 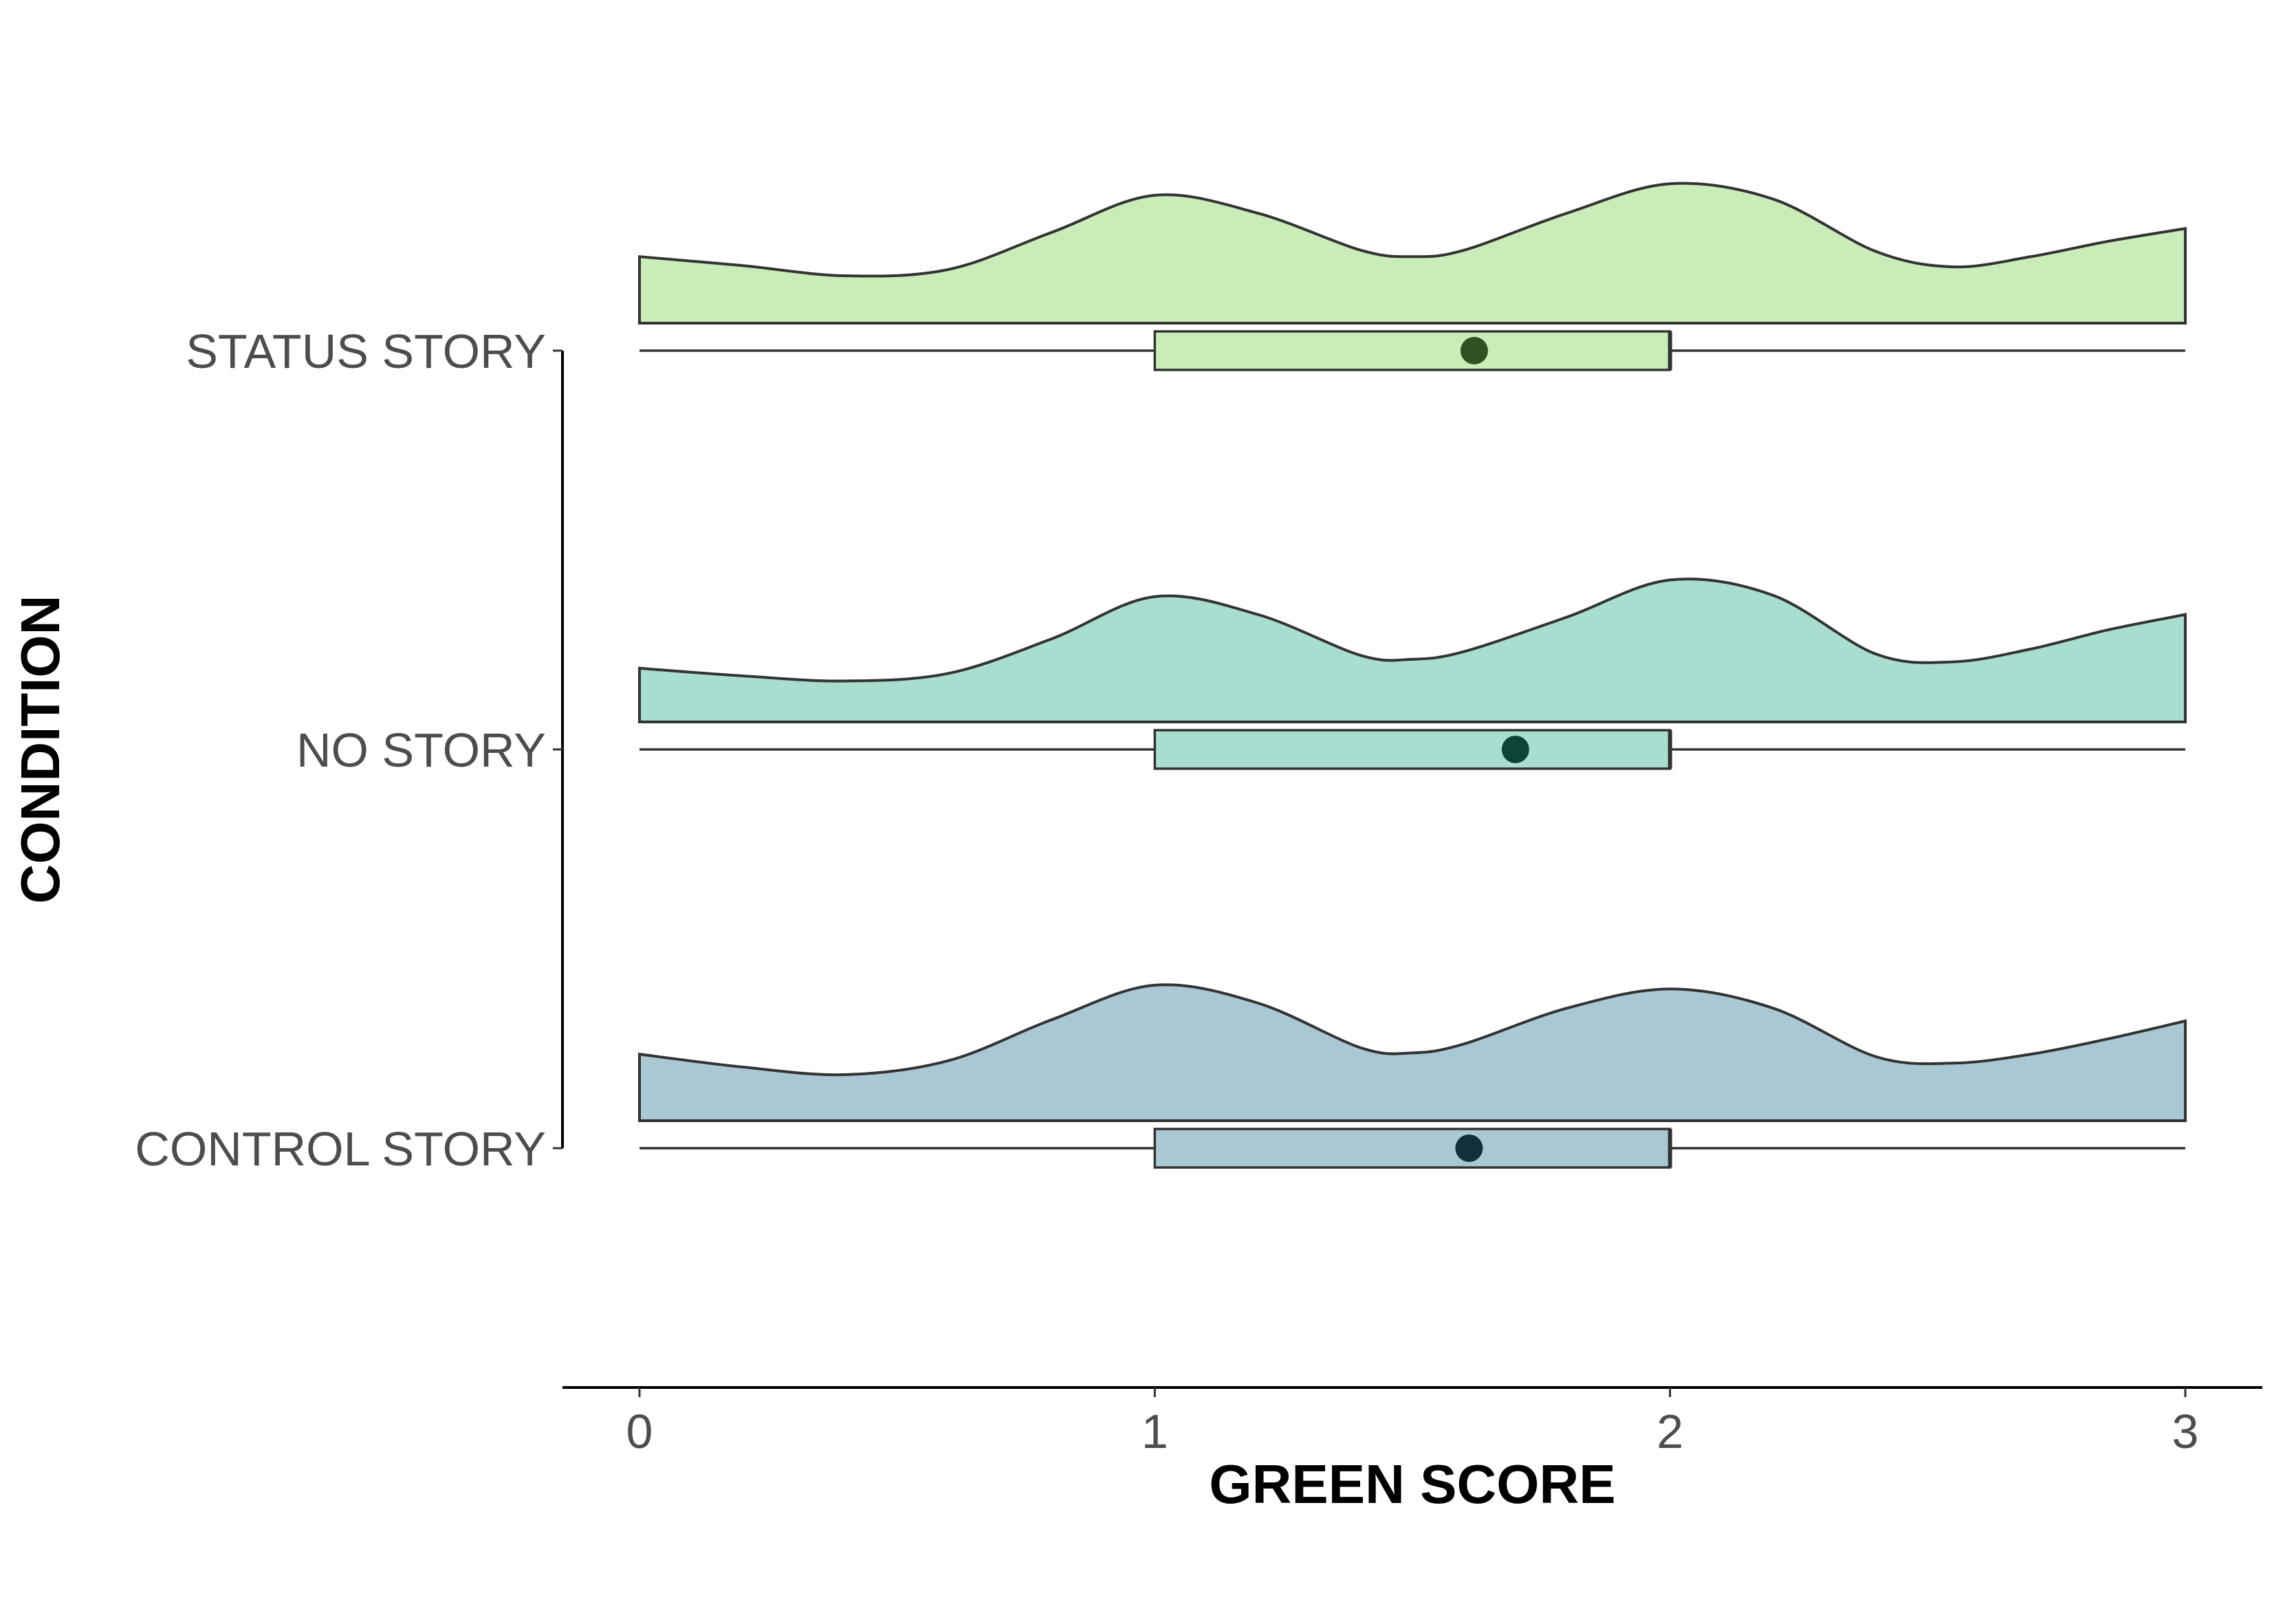 I want to click on x-tick-label-1: 1, so click(x=1154, y=1431).